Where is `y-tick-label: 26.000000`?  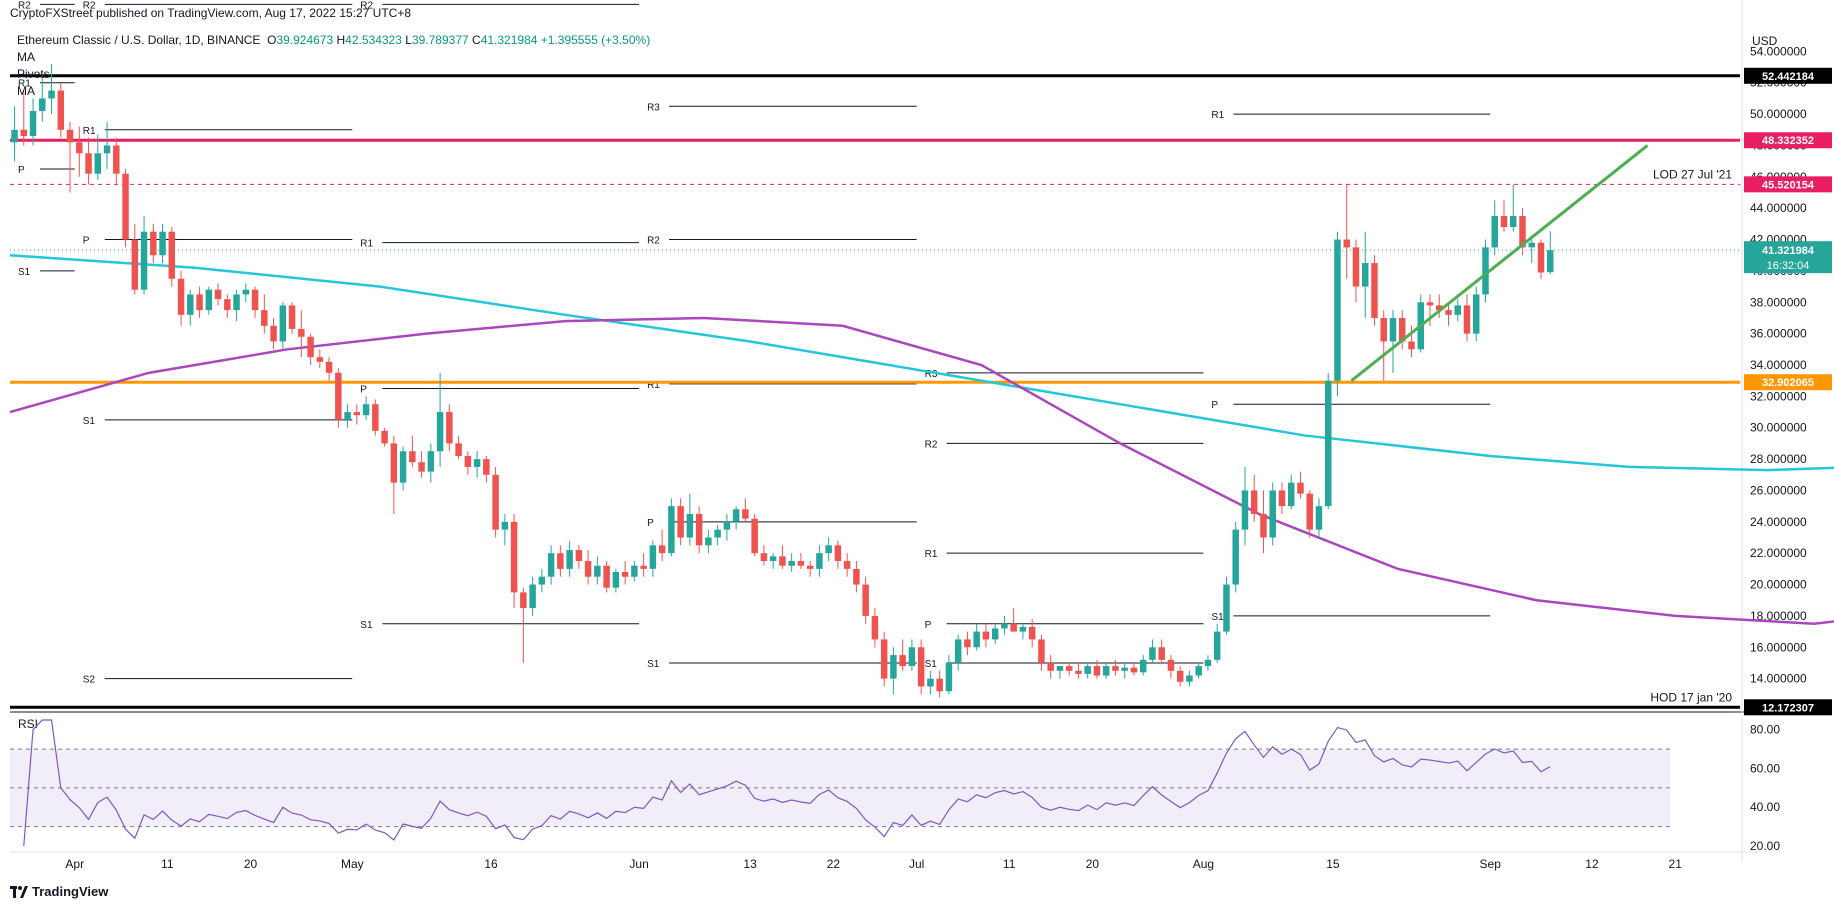 y-tick-label: 26.000000 is located at coordinates (1778, 490).